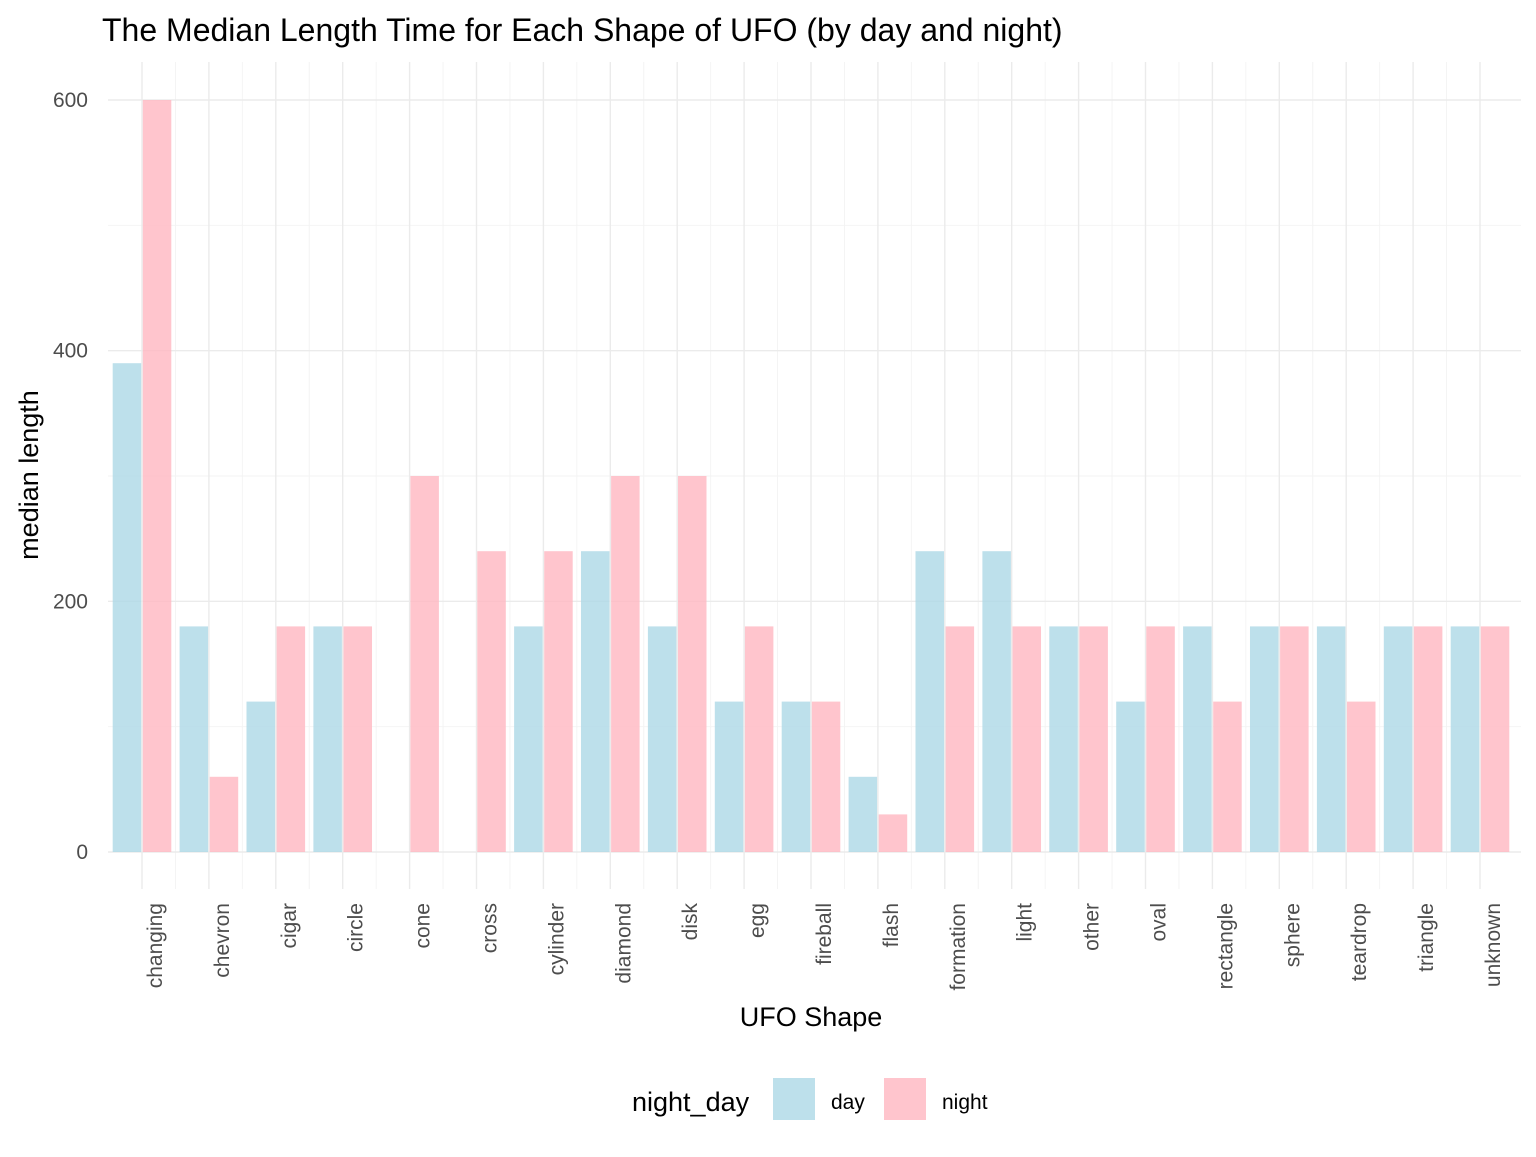 Image resolution: width=1536 pixels, height=1157 pixels. I want to click on x-tick-label: flash, so click(891, 925).